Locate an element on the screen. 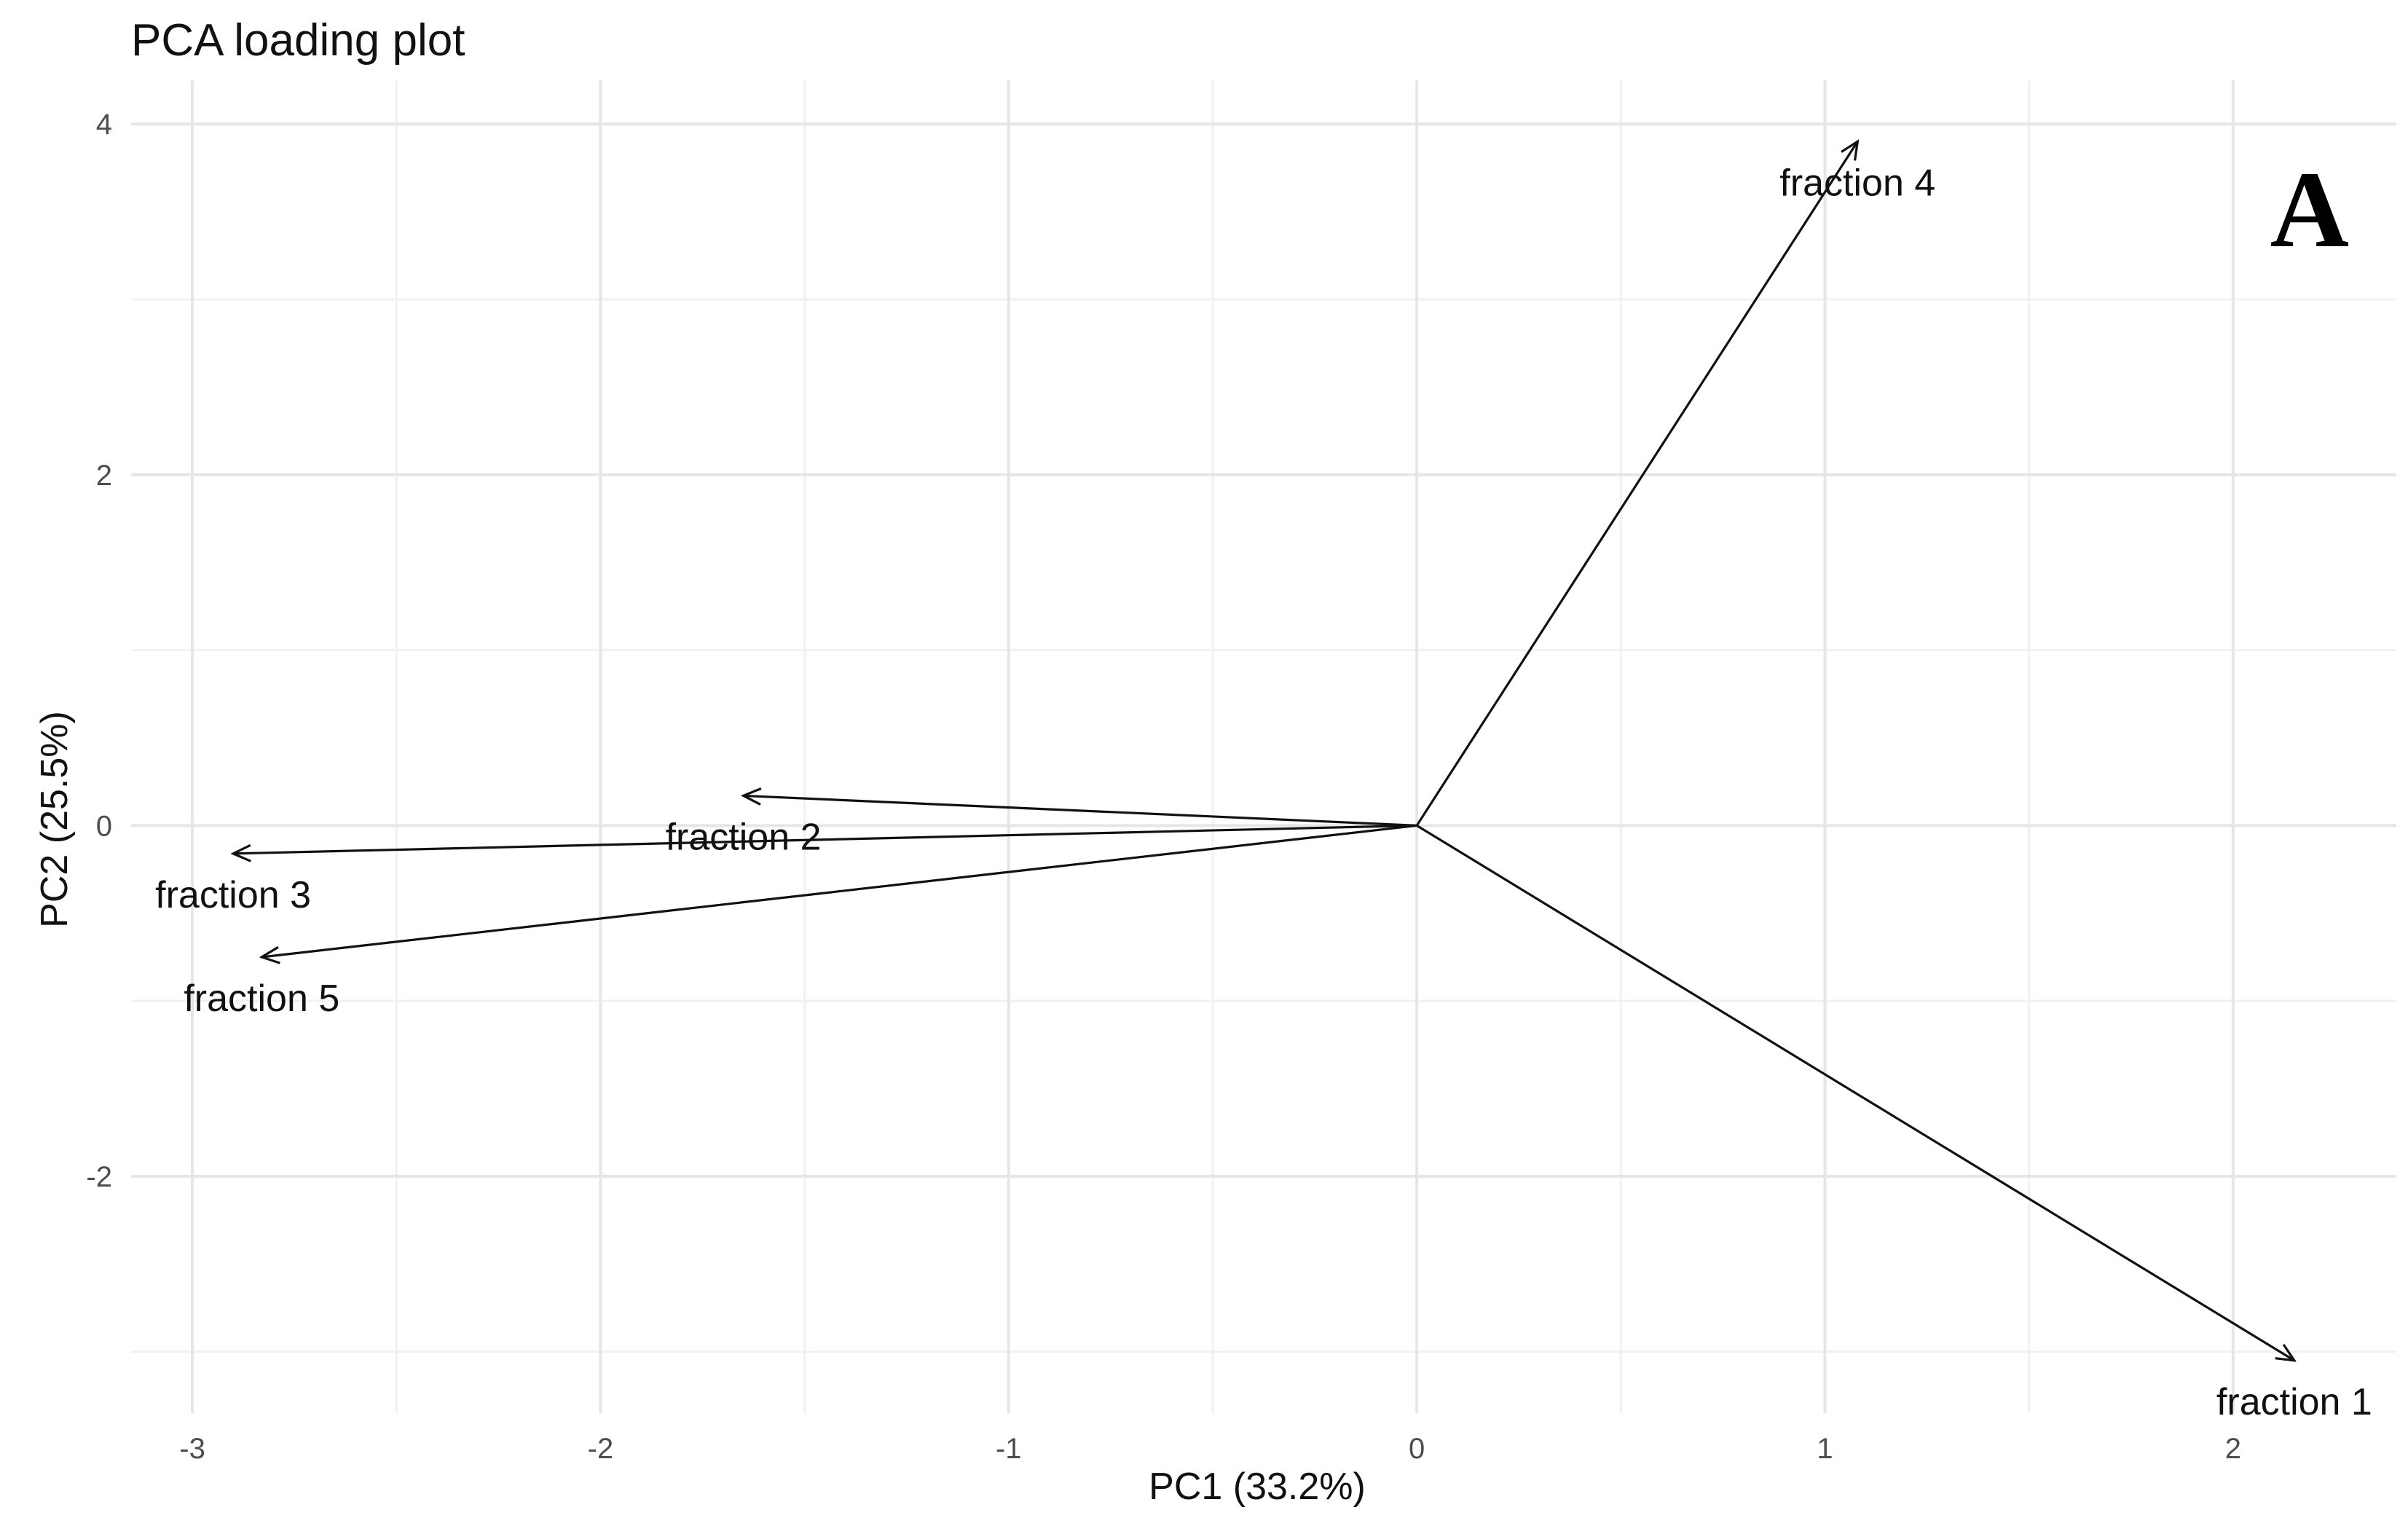 Image resolution: width=2408 pixels, height=1518 pixels. y-axis-label: PC2 (25.5%) is located at coordinates (55, 819).